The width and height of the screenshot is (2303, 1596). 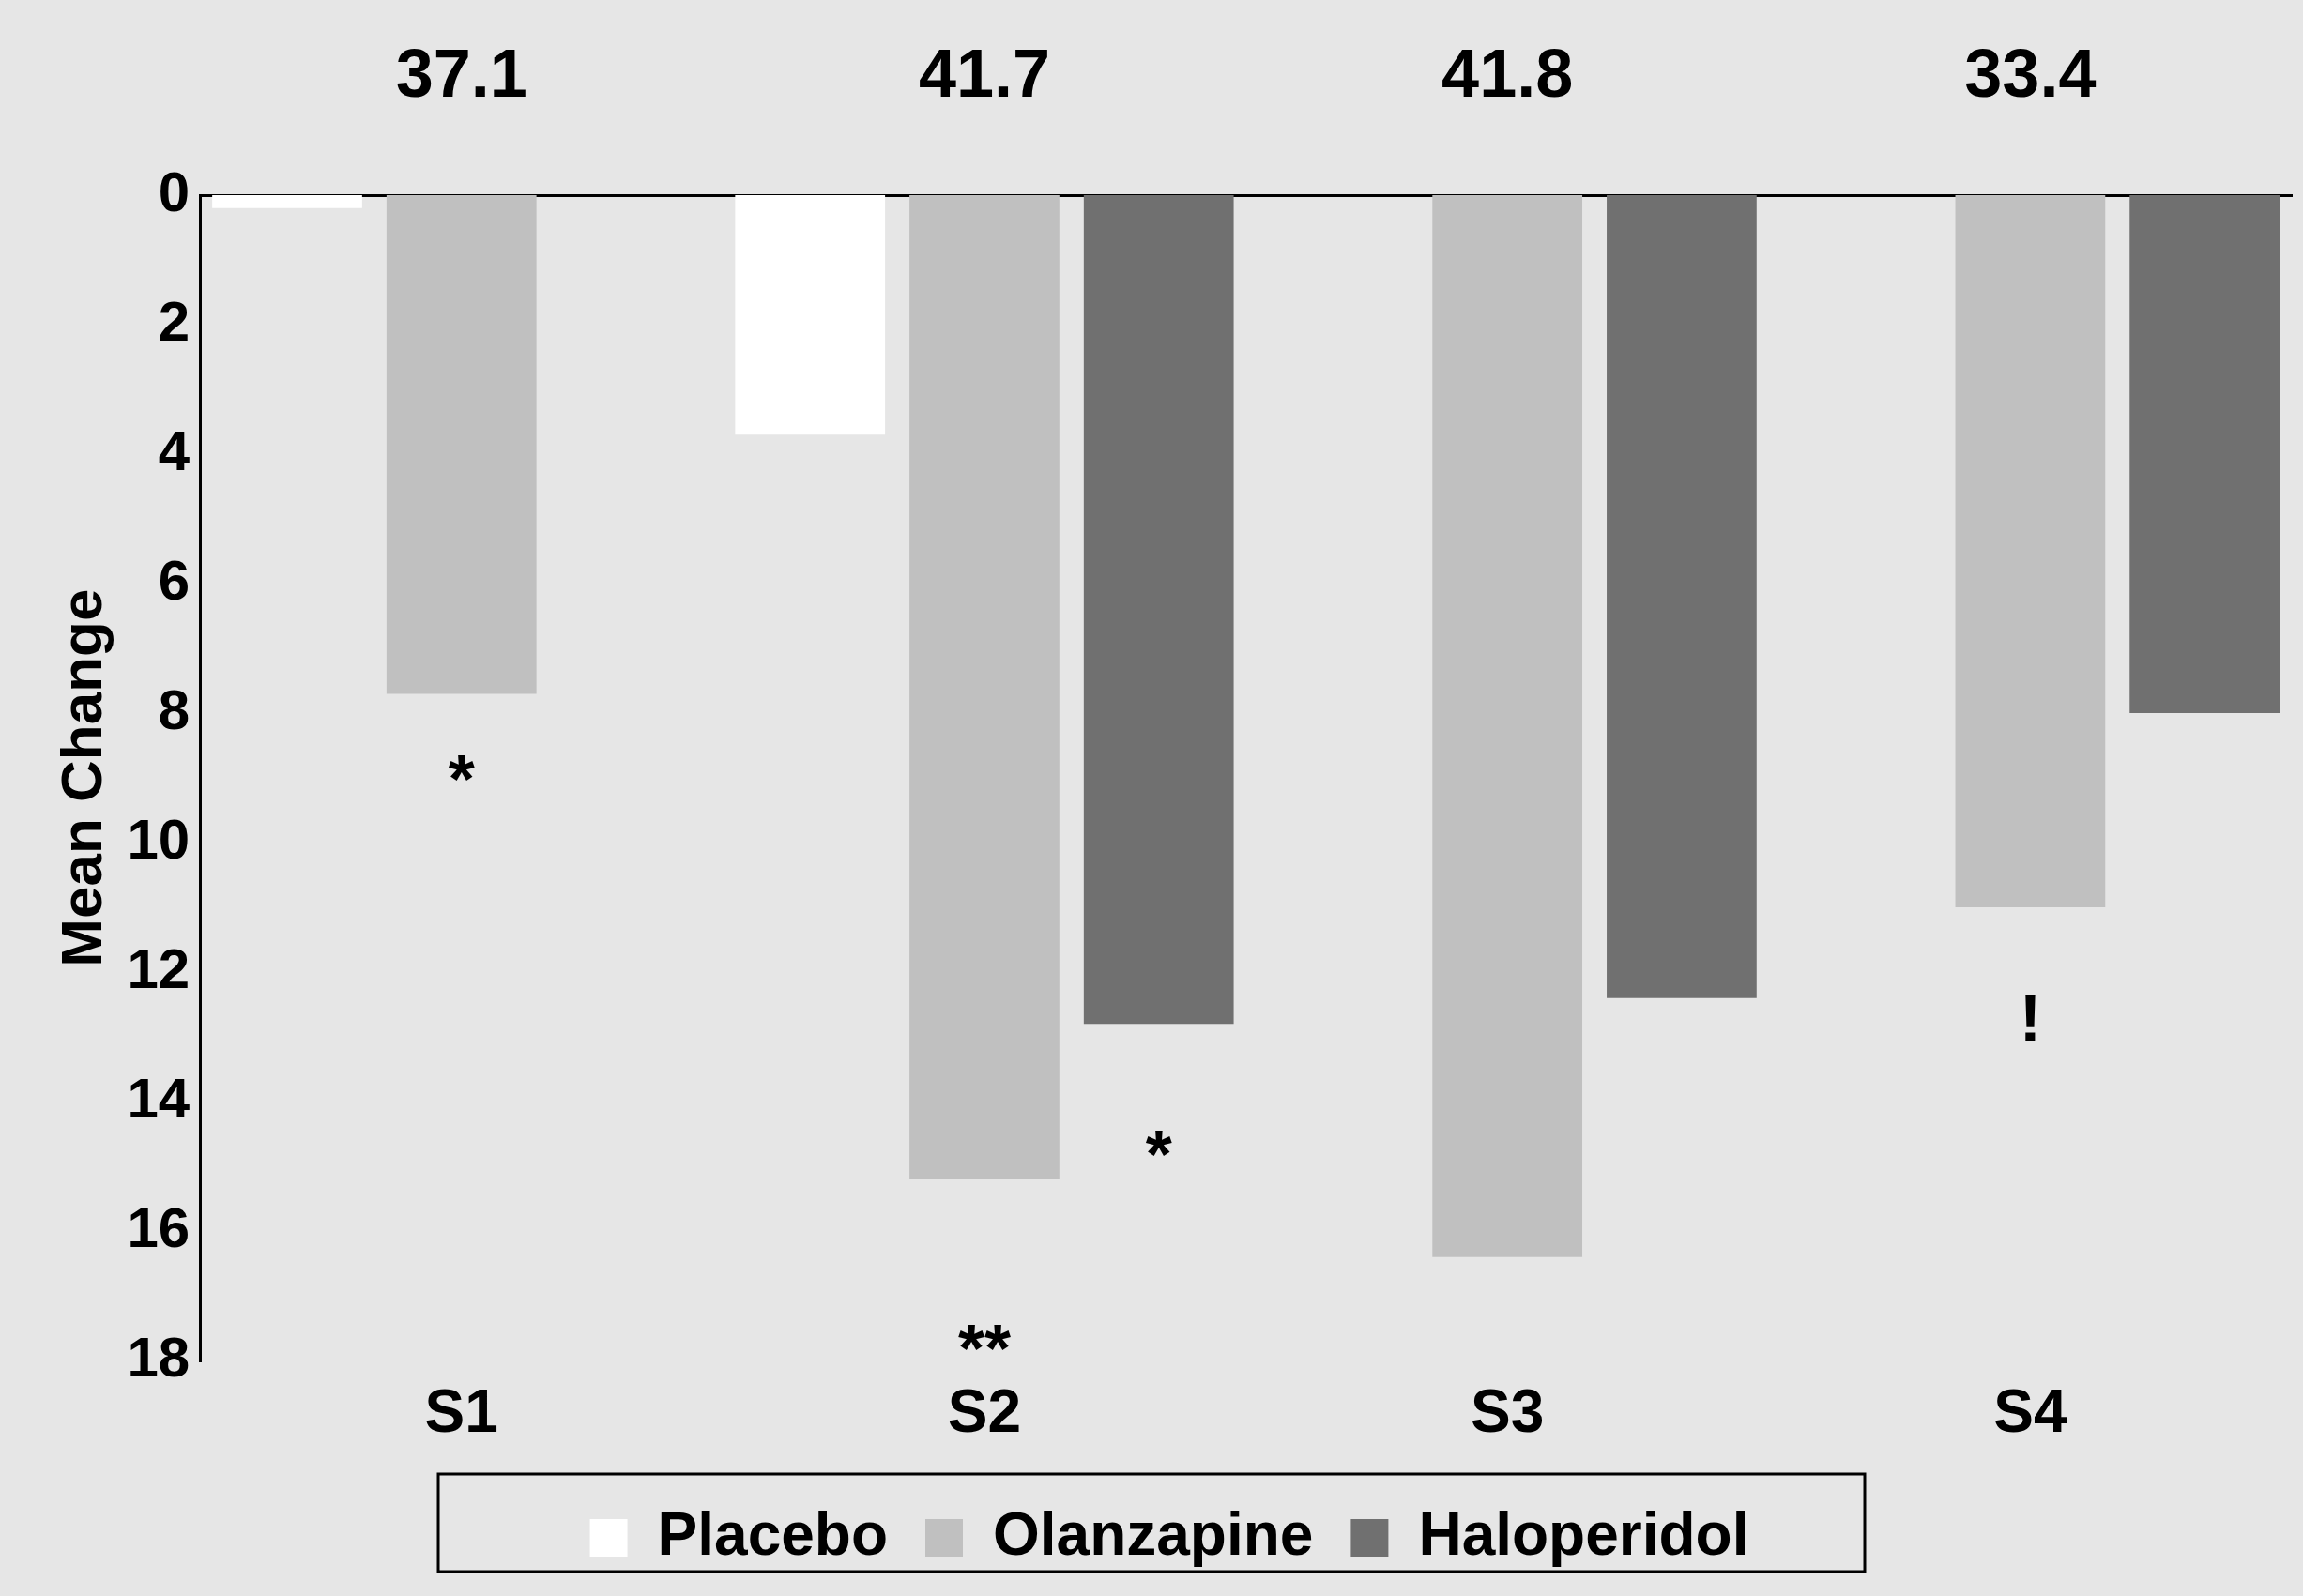 What do you see at coordinates (2030, 1411) in the screenshot?
I see `x-tick-label: S4` at bounding box center [2030, 1411].